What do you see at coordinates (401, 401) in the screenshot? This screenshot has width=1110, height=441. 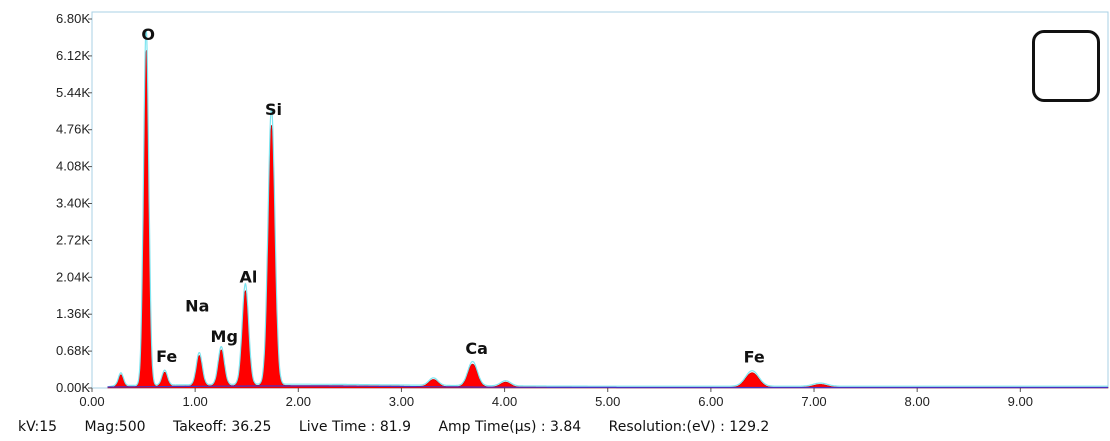 I see `x-tick-label: 3.00` at bounding box center [401, 401].